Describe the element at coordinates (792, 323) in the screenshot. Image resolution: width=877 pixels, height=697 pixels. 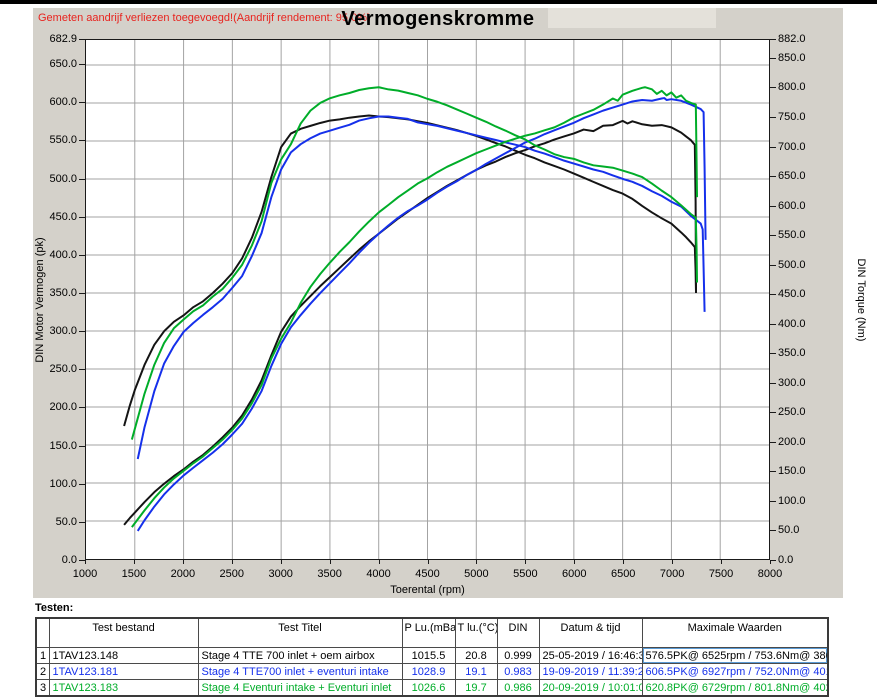
I see `y-right-tick-label: 400.0` at that location.